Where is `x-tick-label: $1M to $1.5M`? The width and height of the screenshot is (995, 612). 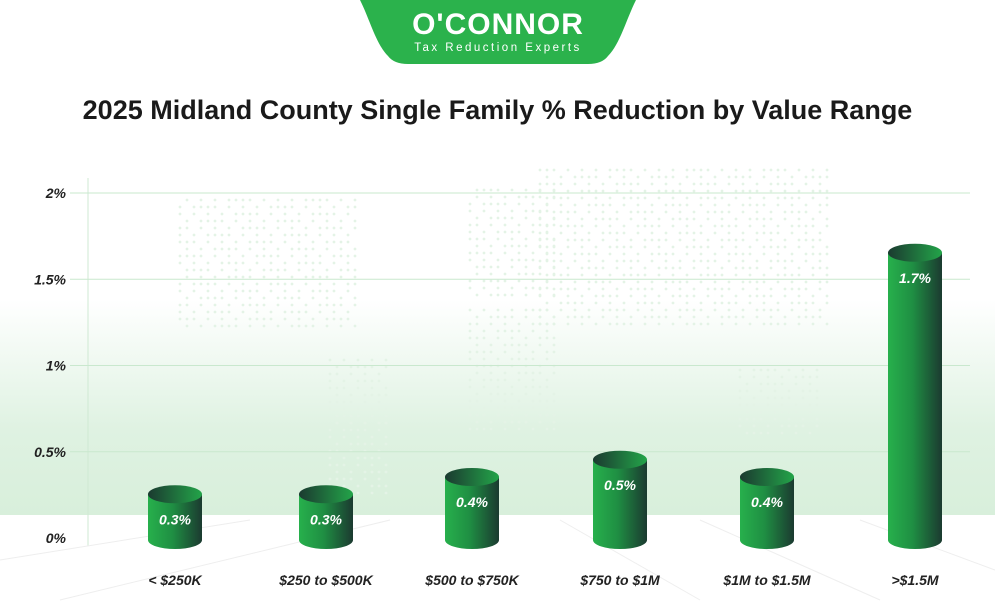 x-tick-label: $1M to $1.5M is located at coordinates (766, 580).